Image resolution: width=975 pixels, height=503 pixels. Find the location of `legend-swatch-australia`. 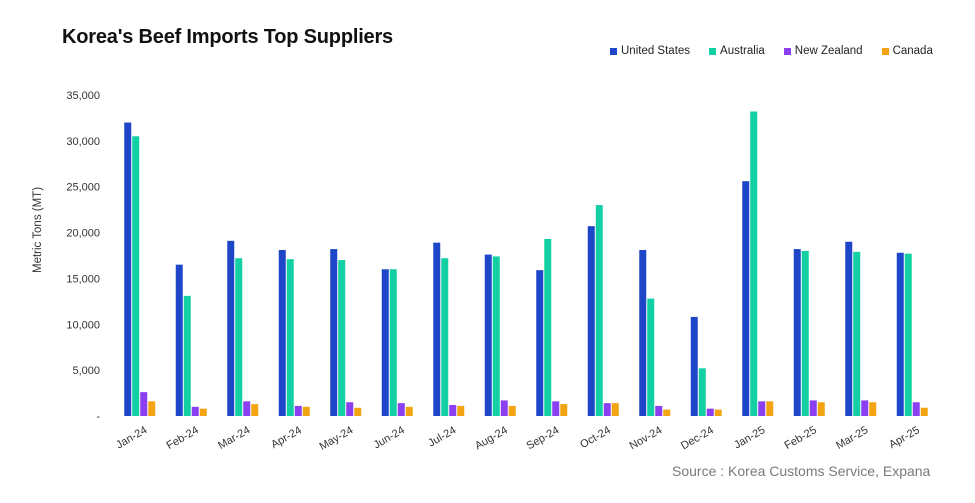

legend-swatch-australia is located at coordinates (713, 51).